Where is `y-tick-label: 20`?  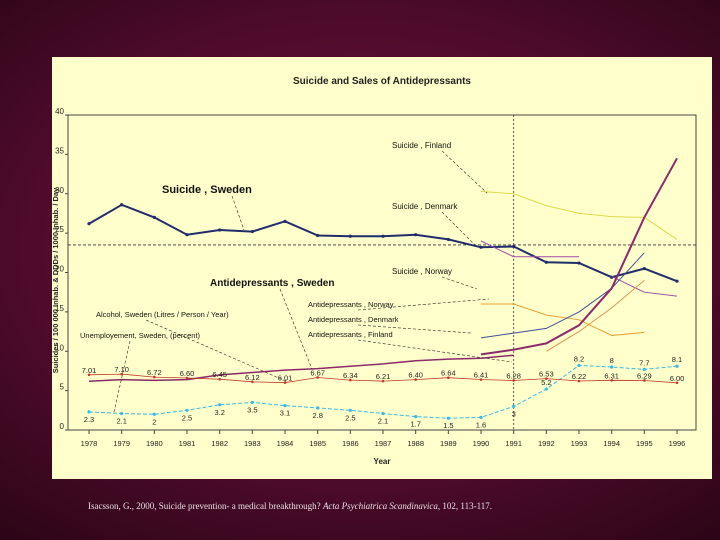
y-tick-label: 20 is located at coordinates (59, 269).